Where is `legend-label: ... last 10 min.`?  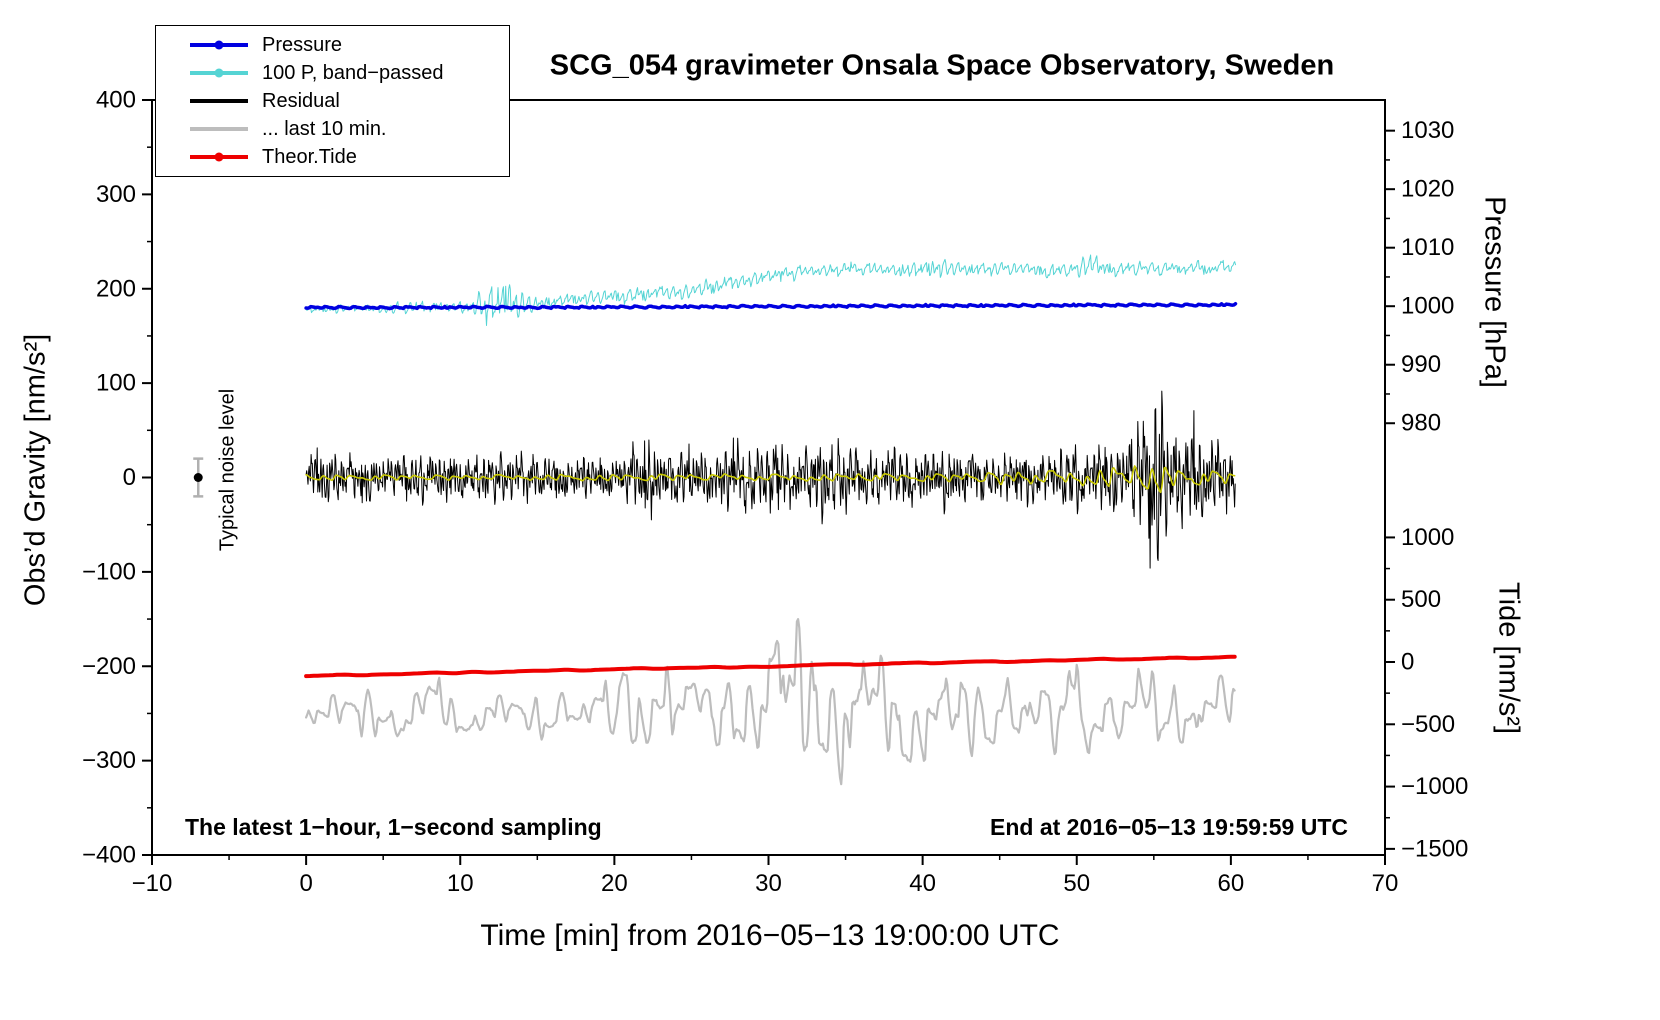
legend-label: ... last 10 min. is located at coordinates (324, 128).